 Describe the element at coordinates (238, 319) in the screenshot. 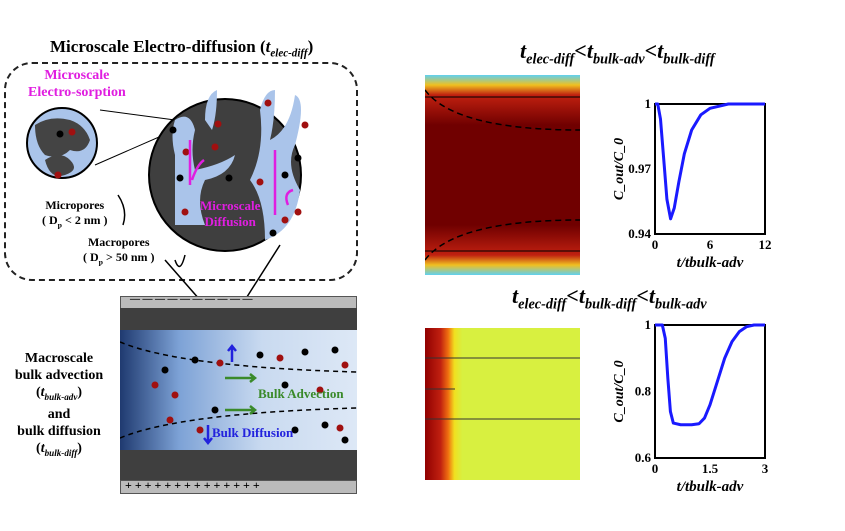

I see `top-wall` at that location.